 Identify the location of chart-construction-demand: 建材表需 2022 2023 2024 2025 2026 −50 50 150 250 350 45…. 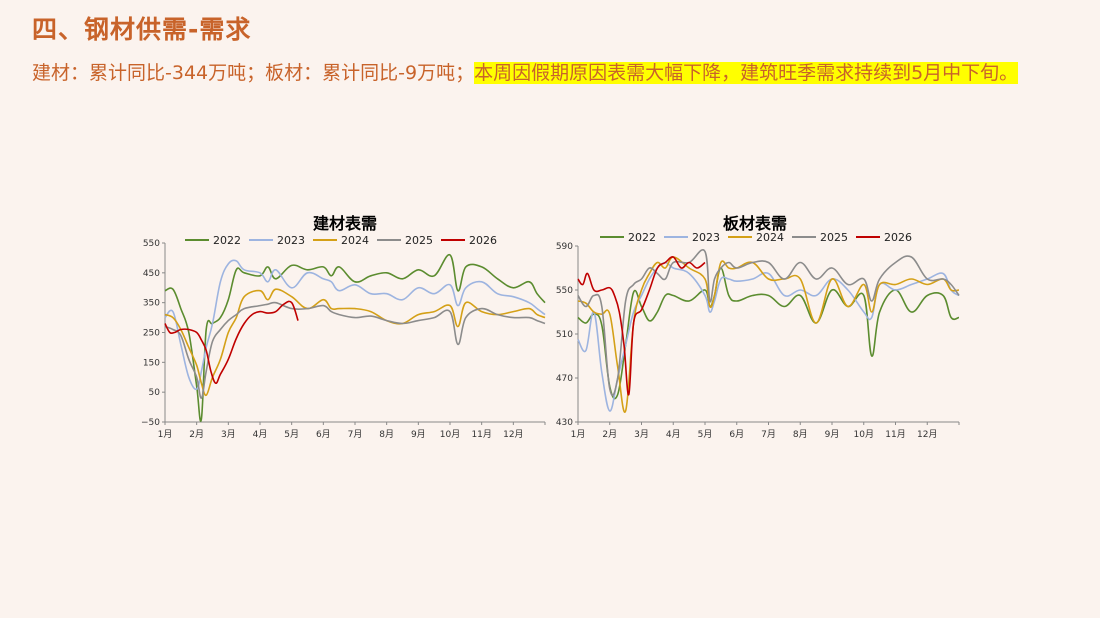
(343, 327).